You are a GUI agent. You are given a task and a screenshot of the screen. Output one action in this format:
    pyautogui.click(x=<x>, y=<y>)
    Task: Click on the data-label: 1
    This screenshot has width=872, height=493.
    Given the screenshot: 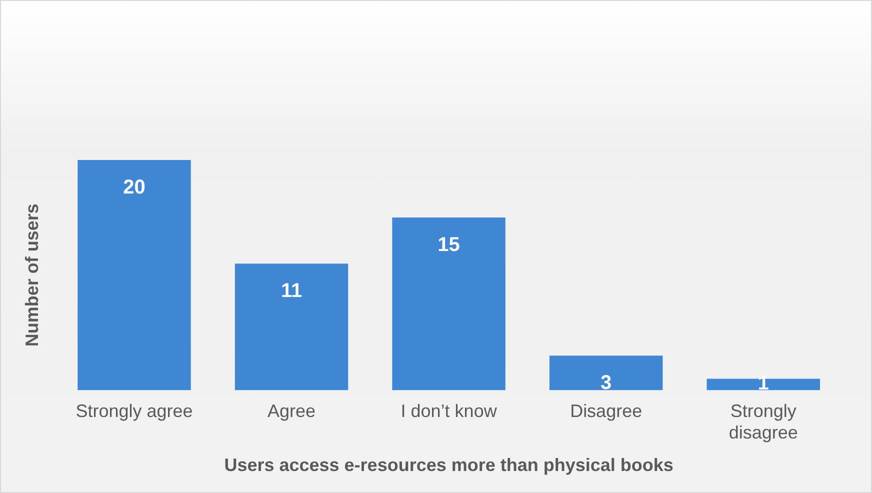 What is the action you would take?
    pyautogui.click(x=763, y=383)
    